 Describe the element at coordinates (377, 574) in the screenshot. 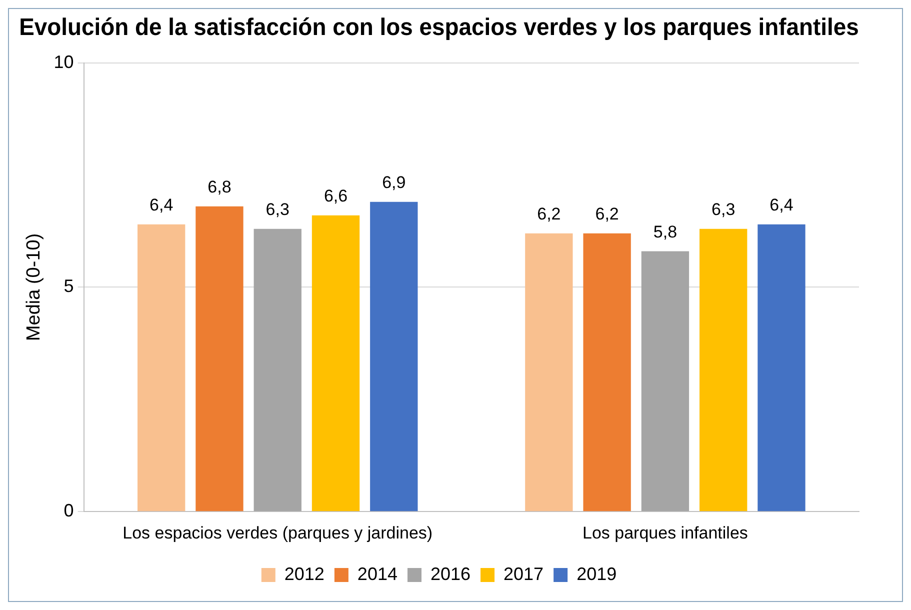

I see `legend-label: 2014` at that location.